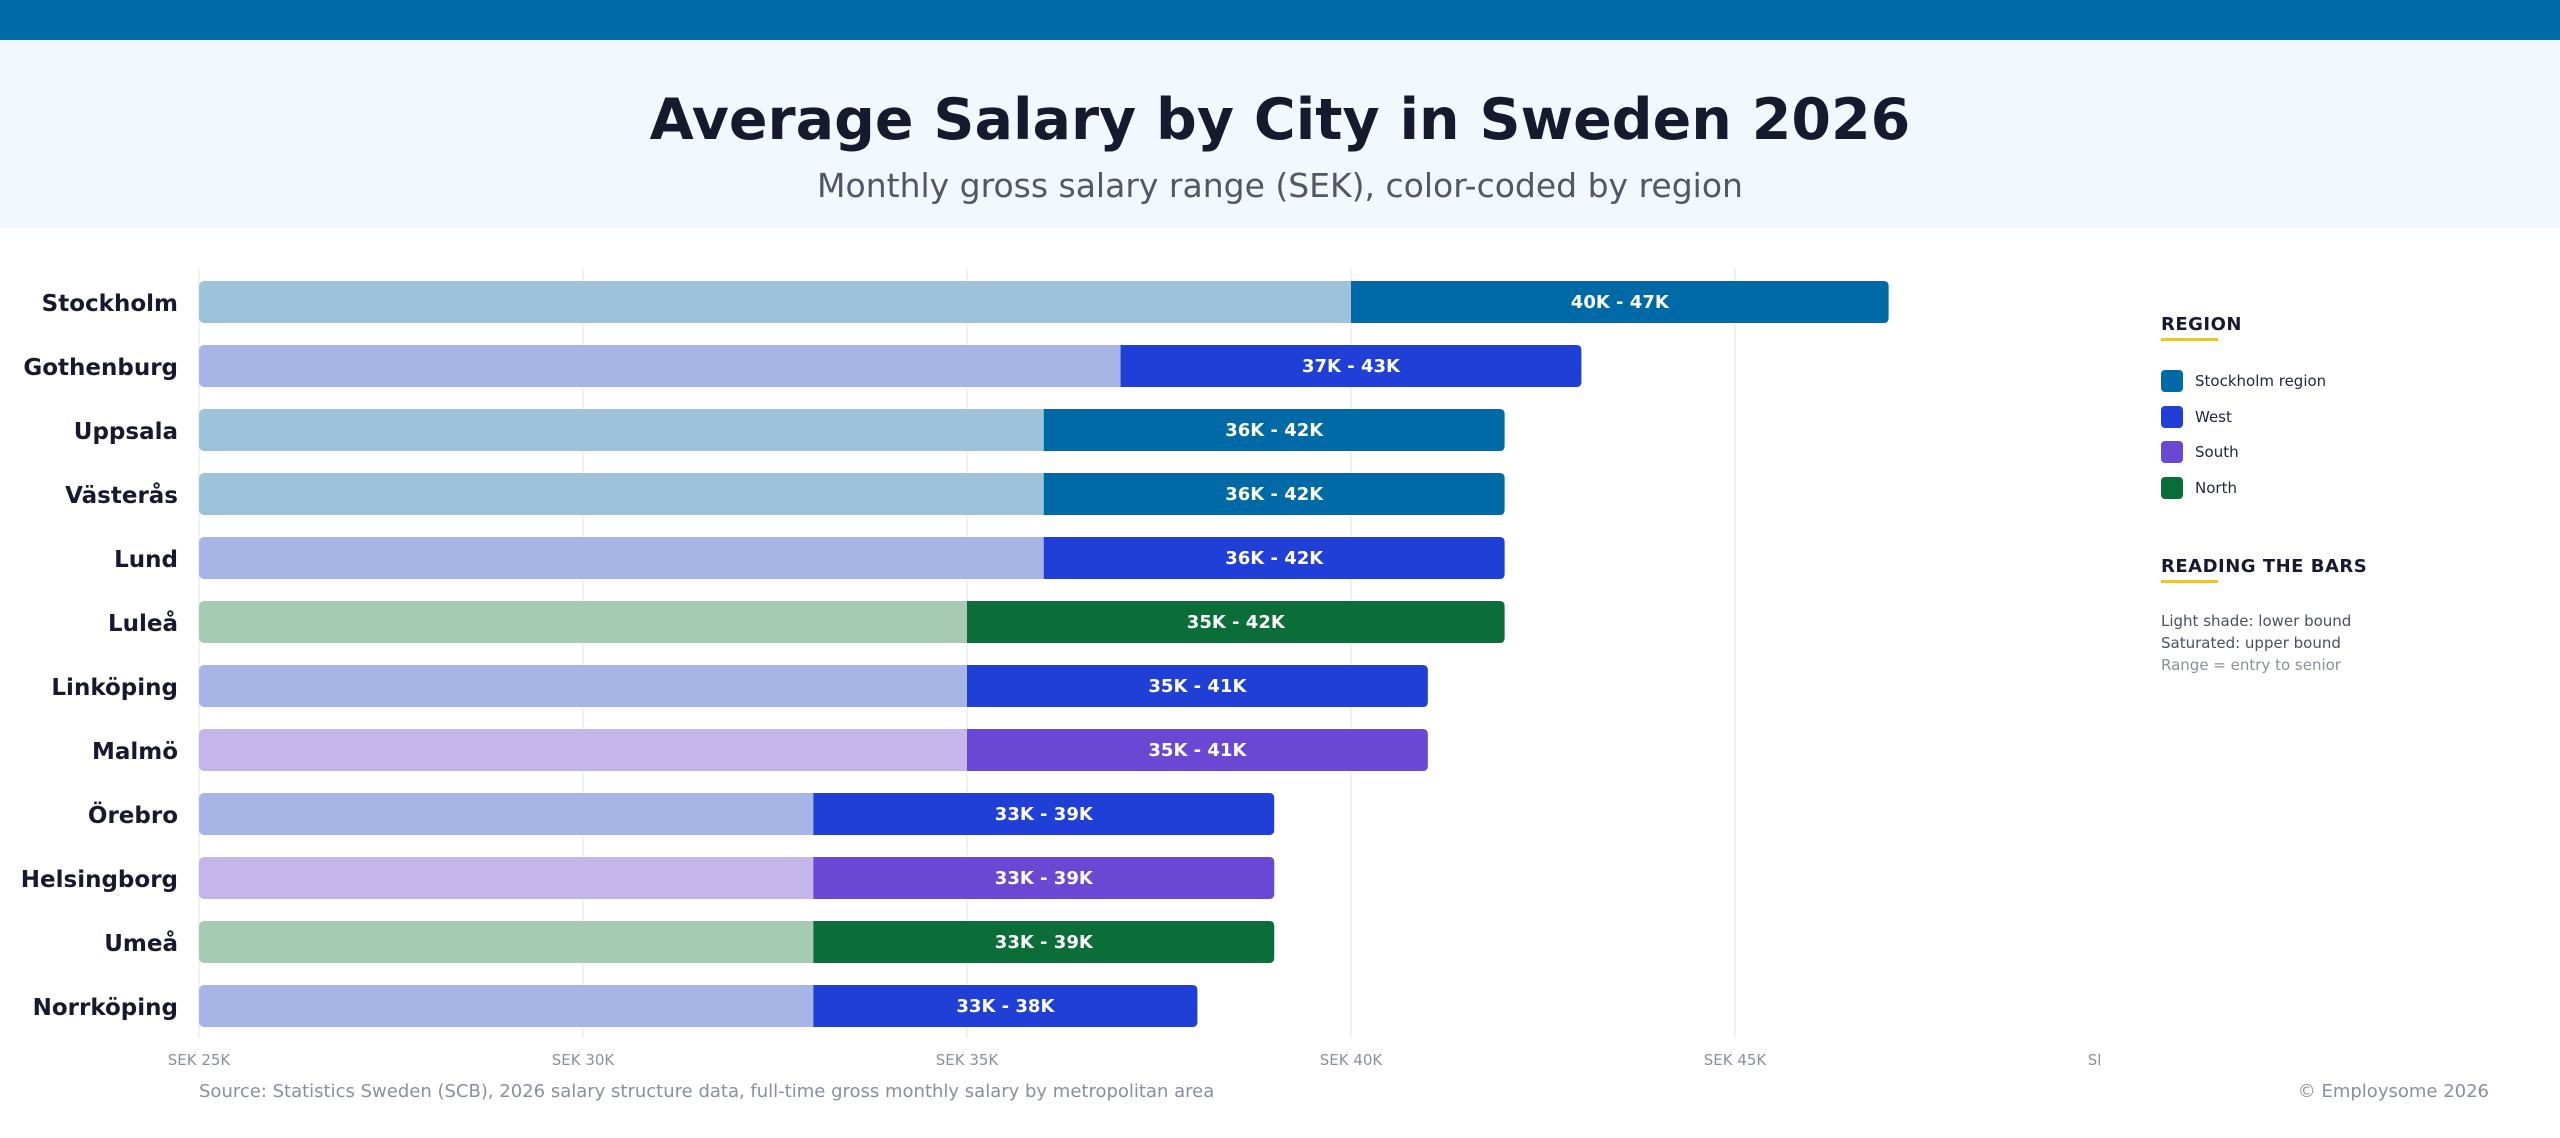 Image resolution: width=2560 pixels, height=1138 pixels. I want to click on legend-item-west: West, so click(2196, 417).